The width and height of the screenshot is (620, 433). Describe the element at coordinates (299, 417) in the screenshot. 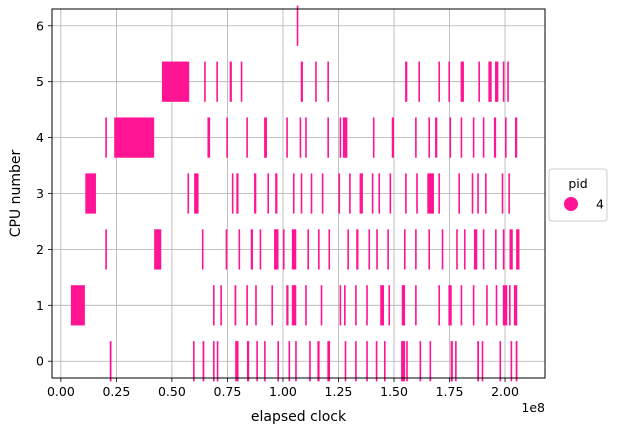

I see `x-axis-label: elapsed clock` at that location.